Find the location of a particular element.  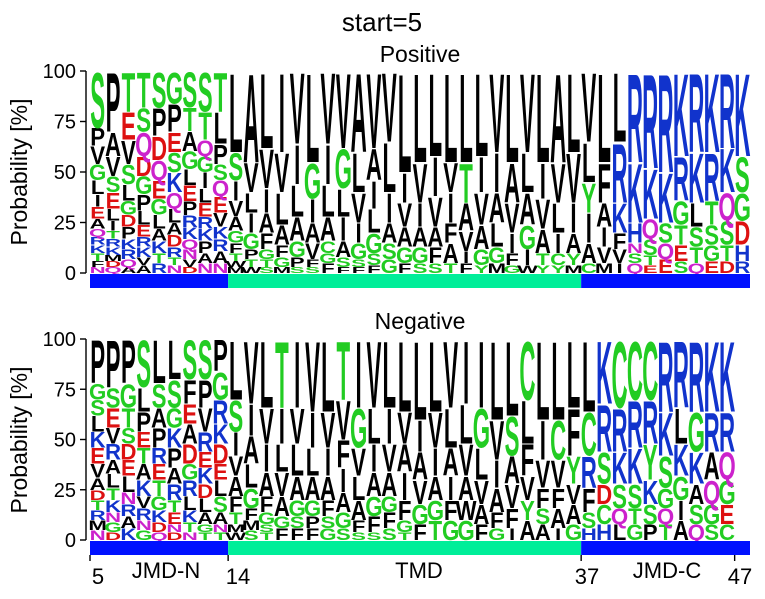

negative-residue-Y: Y is located at coordinates (527, 511).